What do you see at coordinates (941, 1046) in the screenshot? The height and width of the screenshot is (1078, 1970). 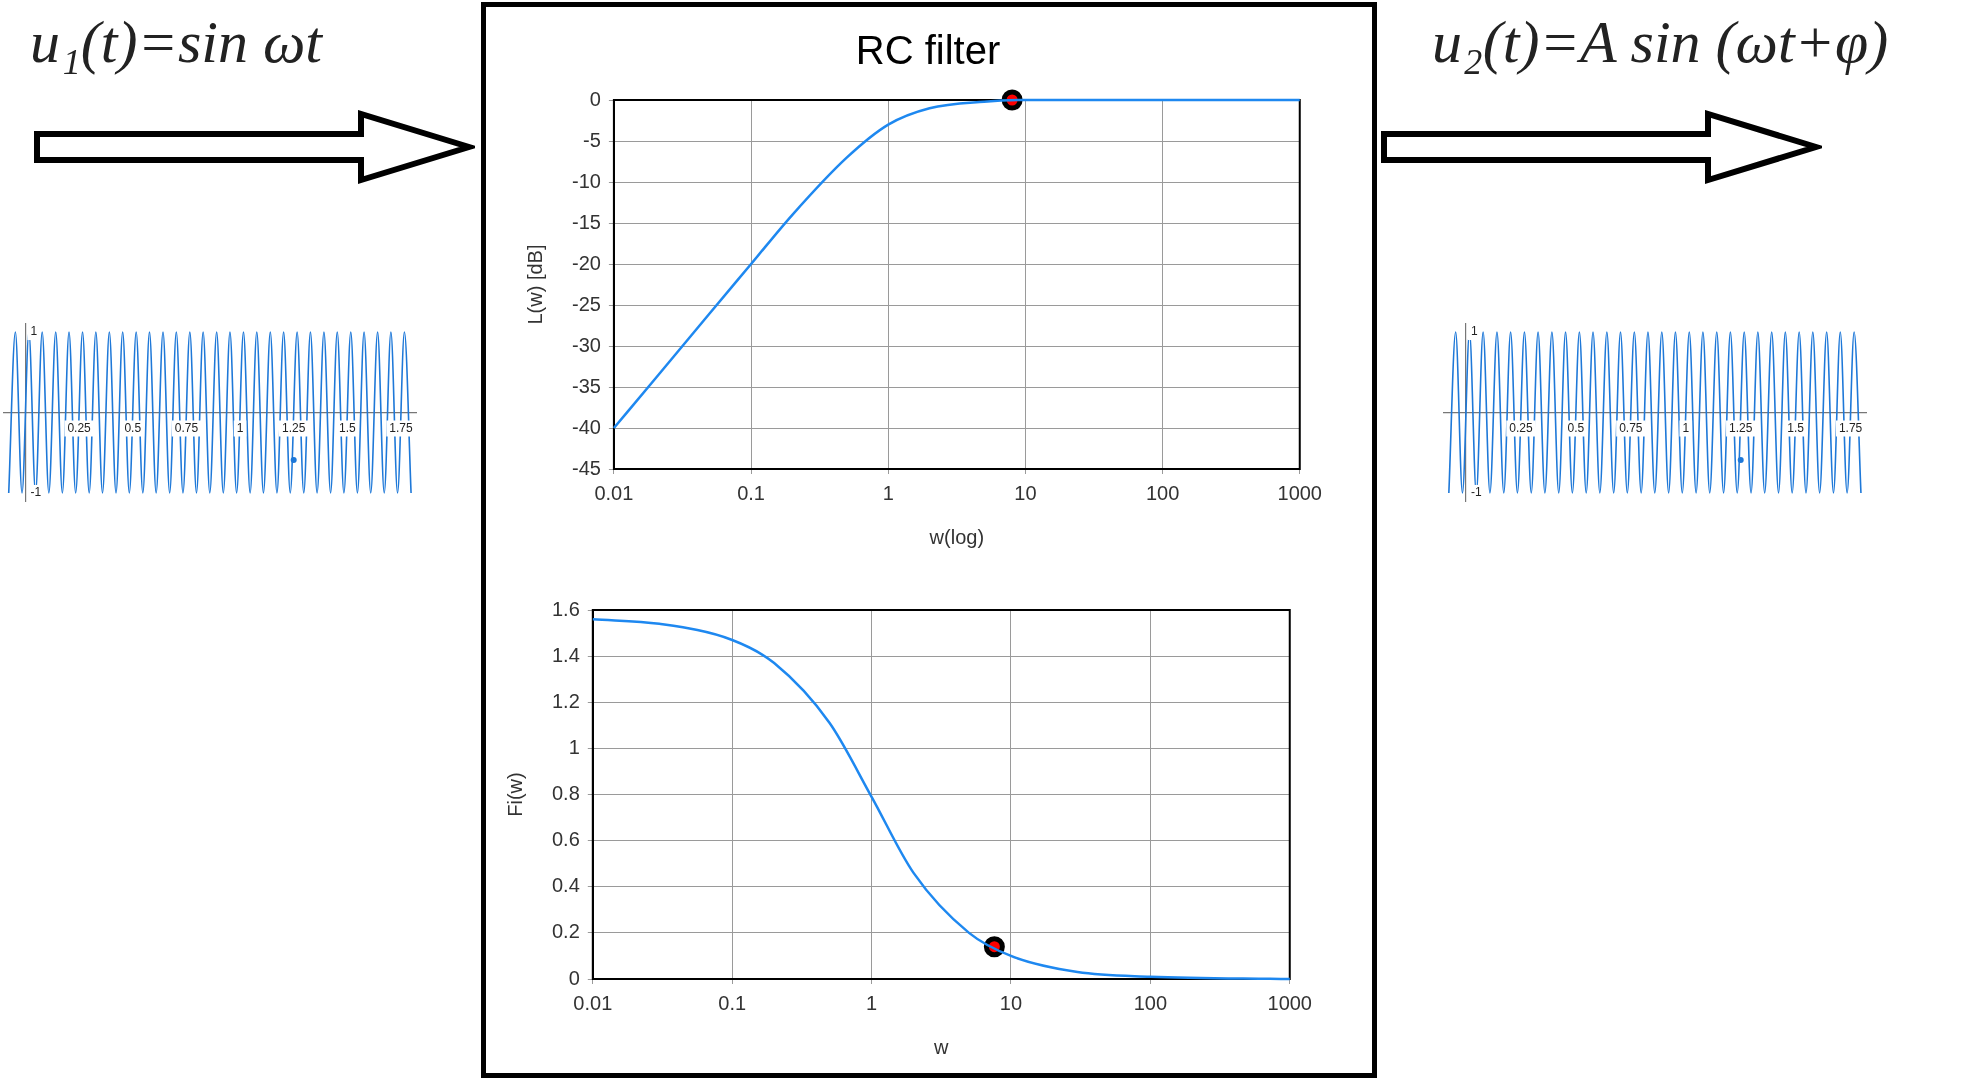 I see `x-axis-title: w` at bounding box center [941, 1046].